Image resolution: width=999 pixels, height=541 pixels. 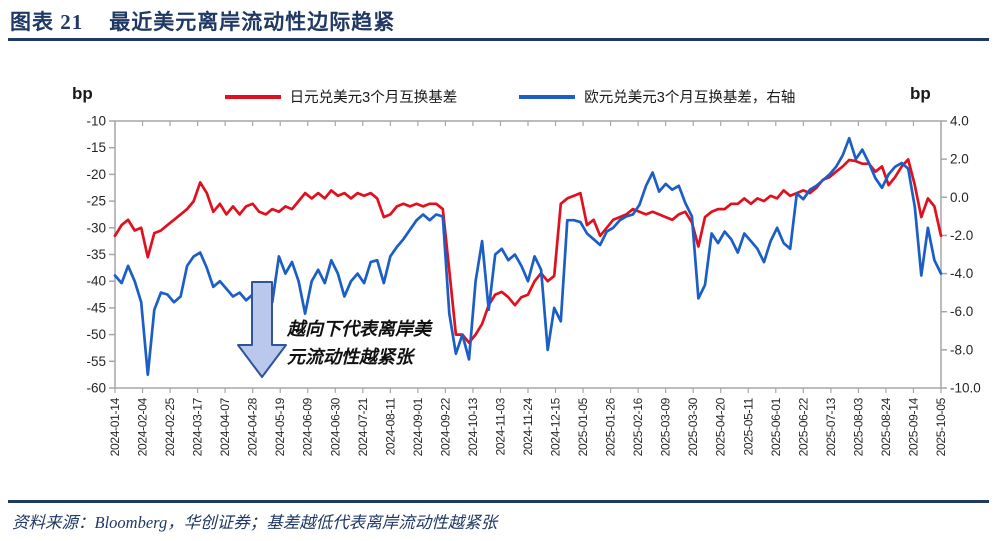 I want to click on x-axis-tick-label: 2025-07-13, so click(x=831, y=426).